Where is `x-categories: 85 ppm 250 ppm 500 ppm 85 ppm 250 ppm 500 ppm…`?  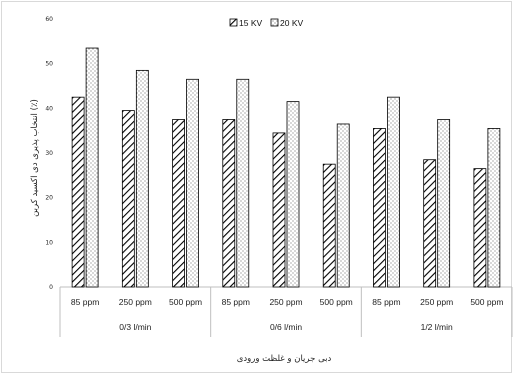 x-categories: 85 ppm 250 ppm 500 ppm 85 ppm 250 ppm 500 ppm… is located at coordinates (287, 314).